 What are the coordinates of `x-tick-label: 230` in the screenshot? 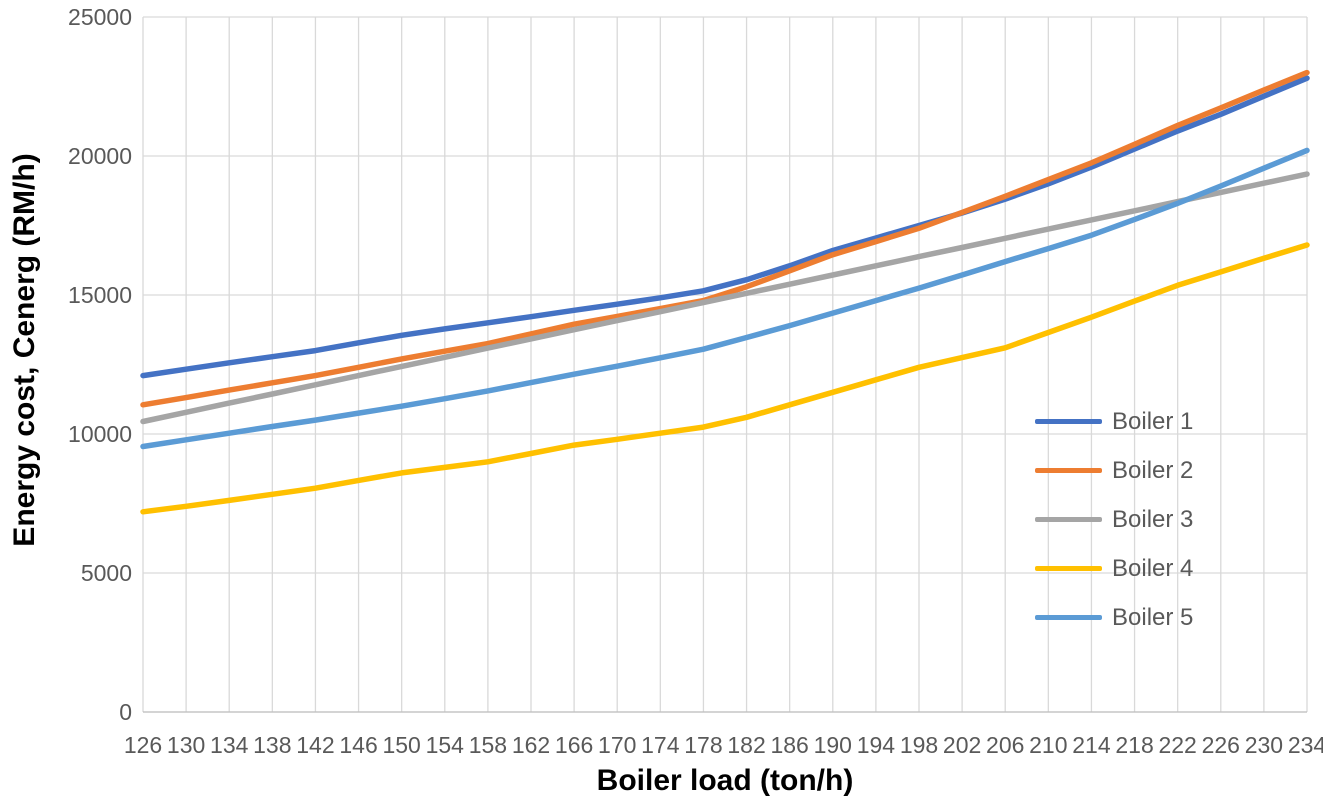 It's located at (1264, 745).